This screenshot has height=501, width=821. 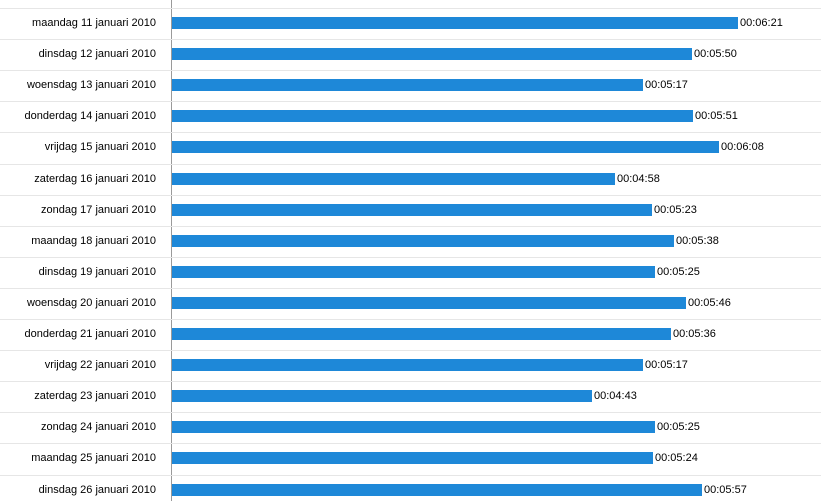 What do you see at coordinates (171, 250) in the screenshot?
I see `y-axis-line` at bounding box center [171, 250].